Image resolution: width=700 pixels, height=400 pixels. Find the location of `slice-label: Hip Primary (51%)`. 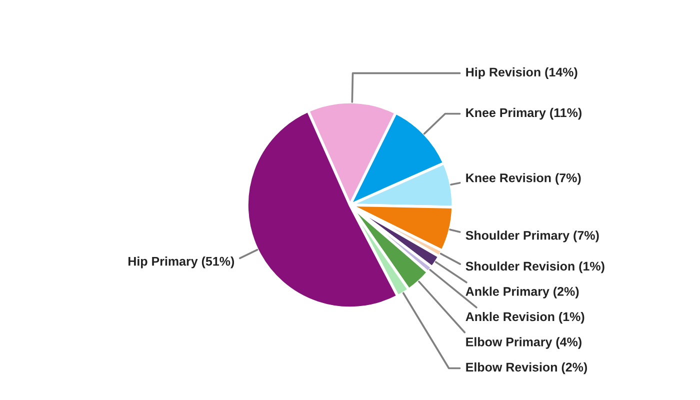

slice-label: Hip Primary (51%) is located at coordinates (181, 262).